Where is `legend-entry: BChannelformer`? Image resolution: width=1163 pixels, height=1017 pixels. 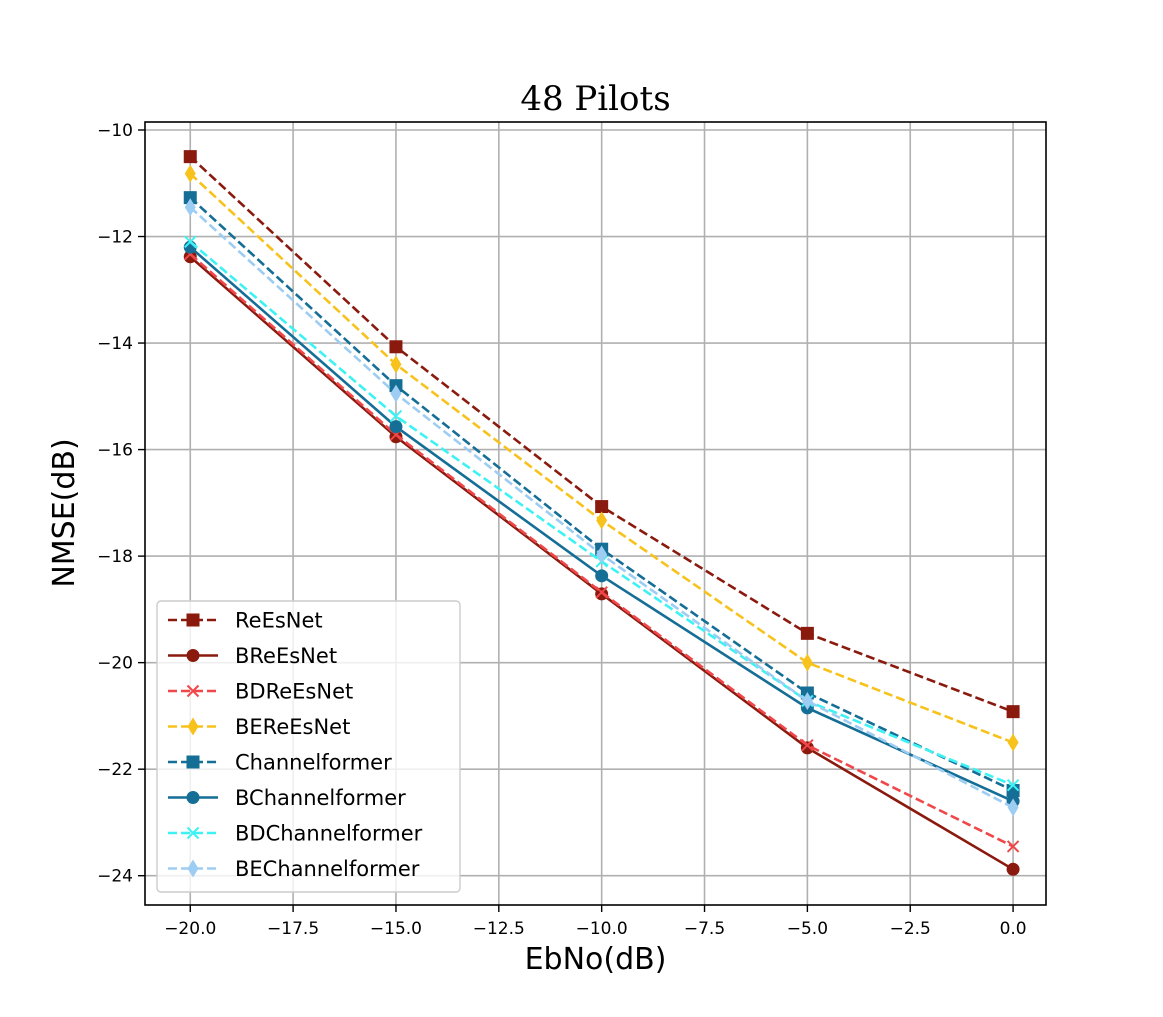 legend-entry: BChannelformer is located at coordinates (287, 798).